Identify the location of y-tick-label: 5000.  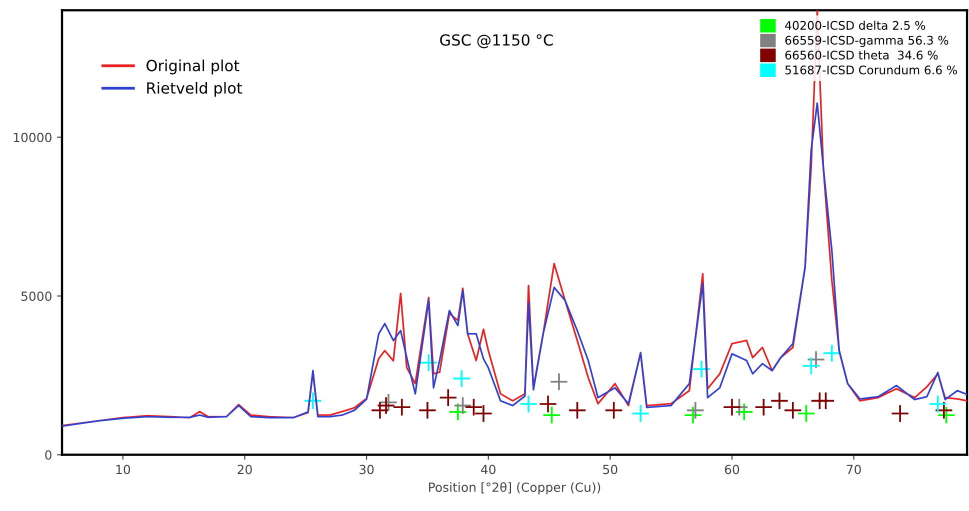
(36, 296).